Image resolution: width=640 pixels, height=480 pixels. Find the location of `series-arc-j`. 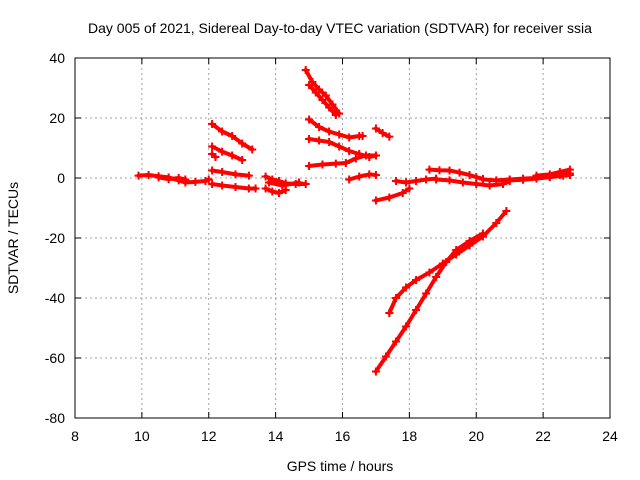

series-arc-j is located at coordinates (284, 184).